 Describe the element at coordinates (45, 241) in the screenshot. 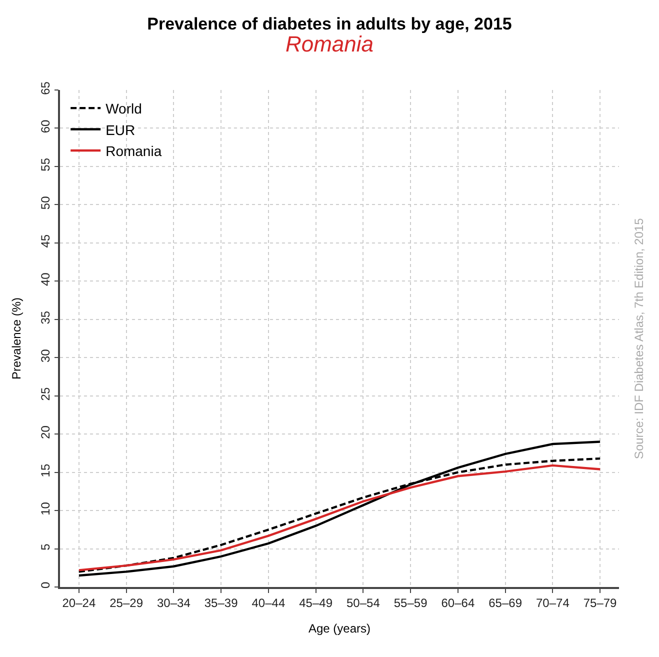

I see `y-tick-label: 45` at that location.